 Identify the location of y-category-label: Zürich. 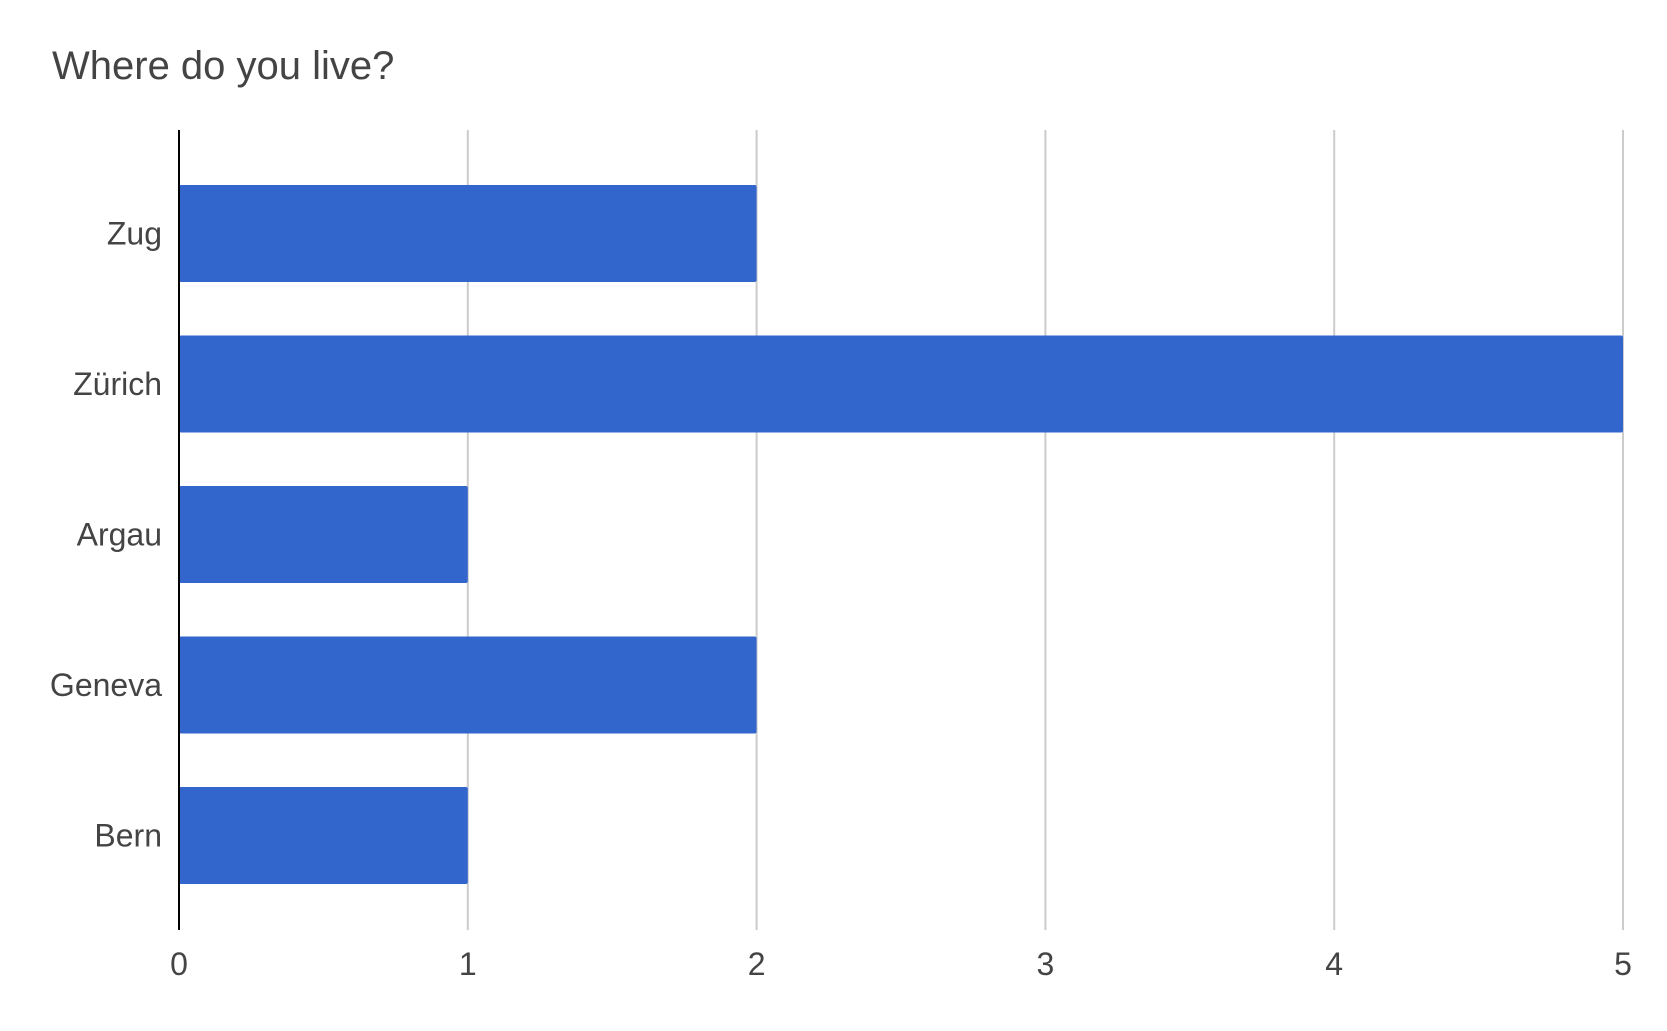
(117, 384).